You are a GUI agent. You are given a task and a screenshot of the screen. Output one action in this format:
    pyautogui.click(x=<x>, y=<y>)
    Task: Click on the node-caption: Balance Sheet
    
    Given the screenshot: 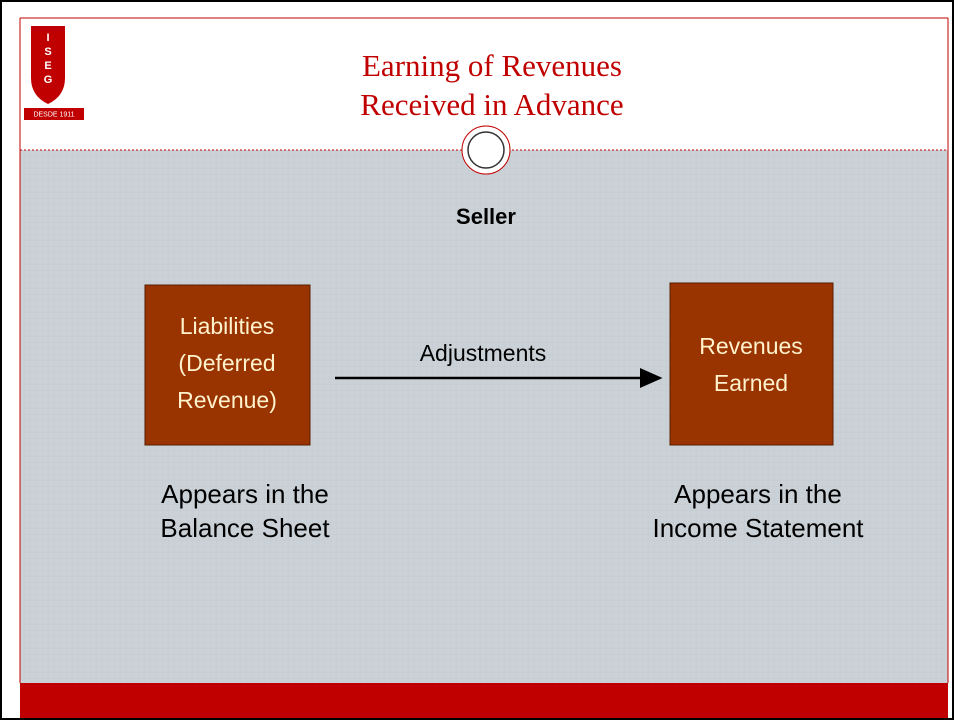 What is the action you would take?
    pyautogui.click(x=245, y=528)
    